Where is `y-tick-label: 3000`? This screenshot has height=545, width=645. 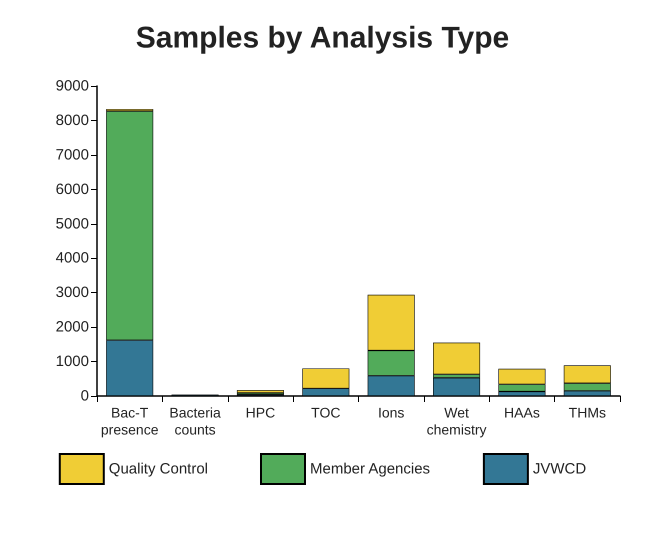
y-tick-label: 3000 is located at coordinates (72, 293).